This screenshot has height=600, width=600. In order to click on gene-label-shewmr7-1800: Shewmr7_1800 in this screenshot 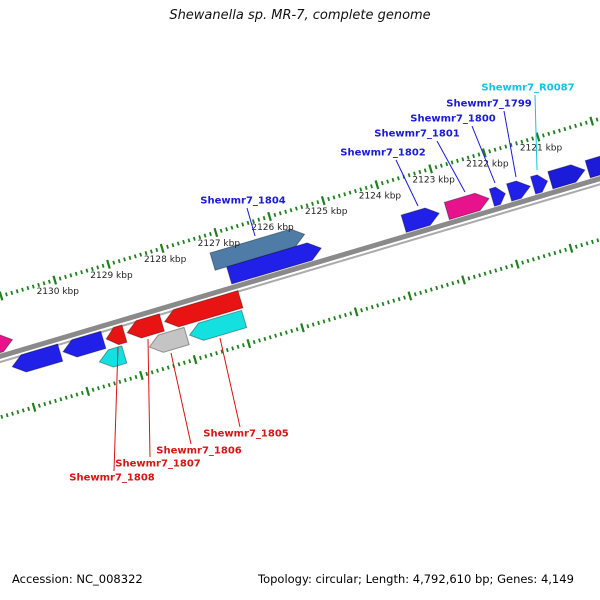, I will do `click(453, 119)`.